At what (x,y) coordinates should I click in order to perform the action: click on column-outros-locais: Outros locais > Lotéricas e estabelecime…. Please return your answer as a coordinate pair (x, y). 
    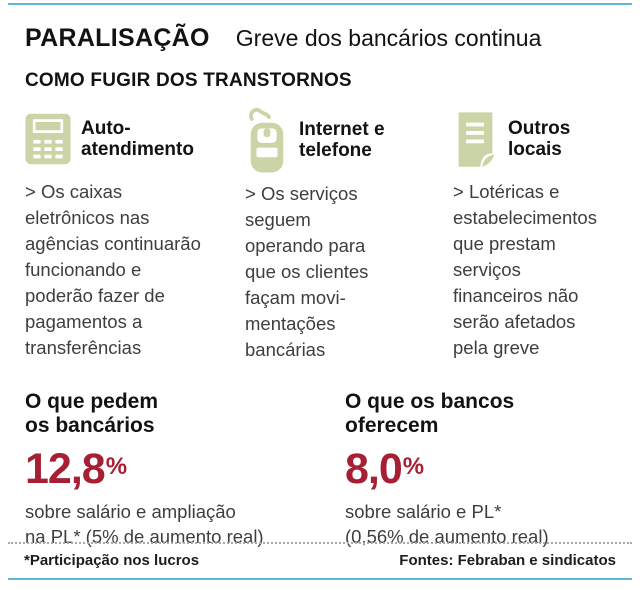
    Looking at the image, I should click on (538, 234).